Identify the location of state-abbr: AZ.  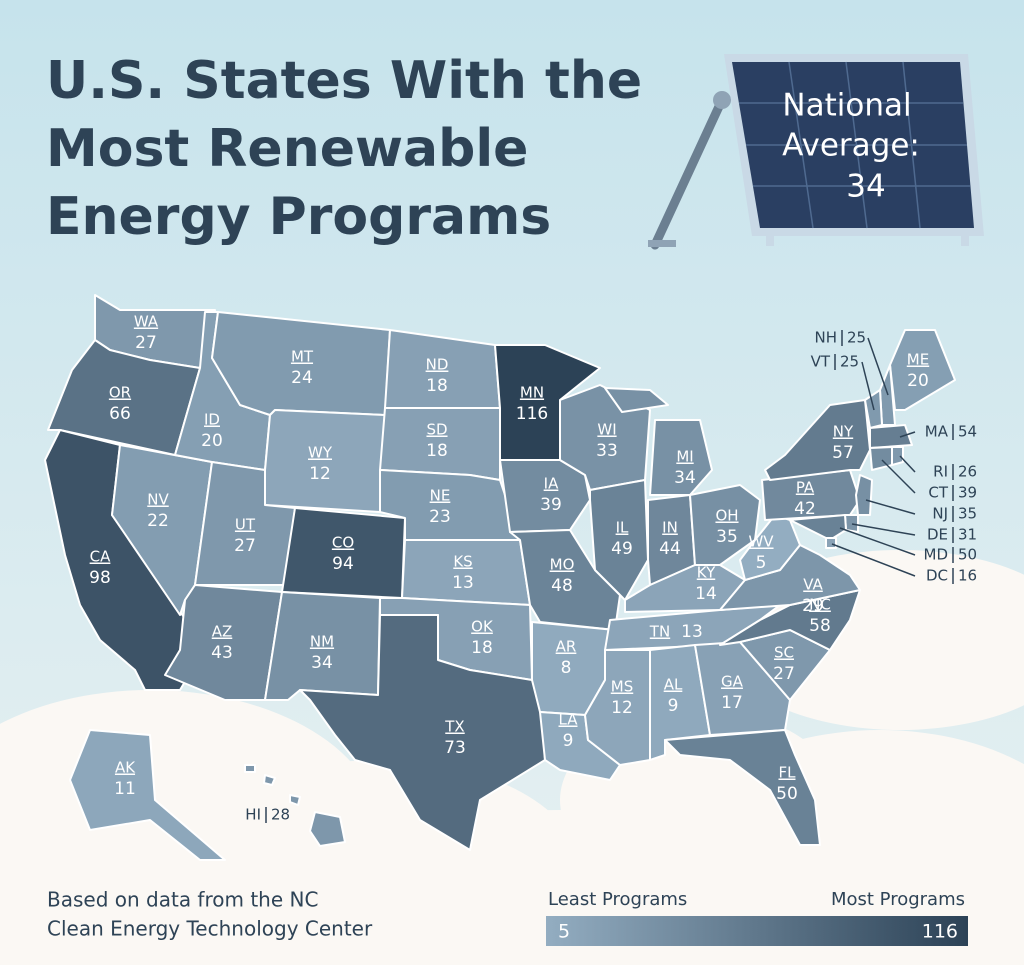
(222, 632).